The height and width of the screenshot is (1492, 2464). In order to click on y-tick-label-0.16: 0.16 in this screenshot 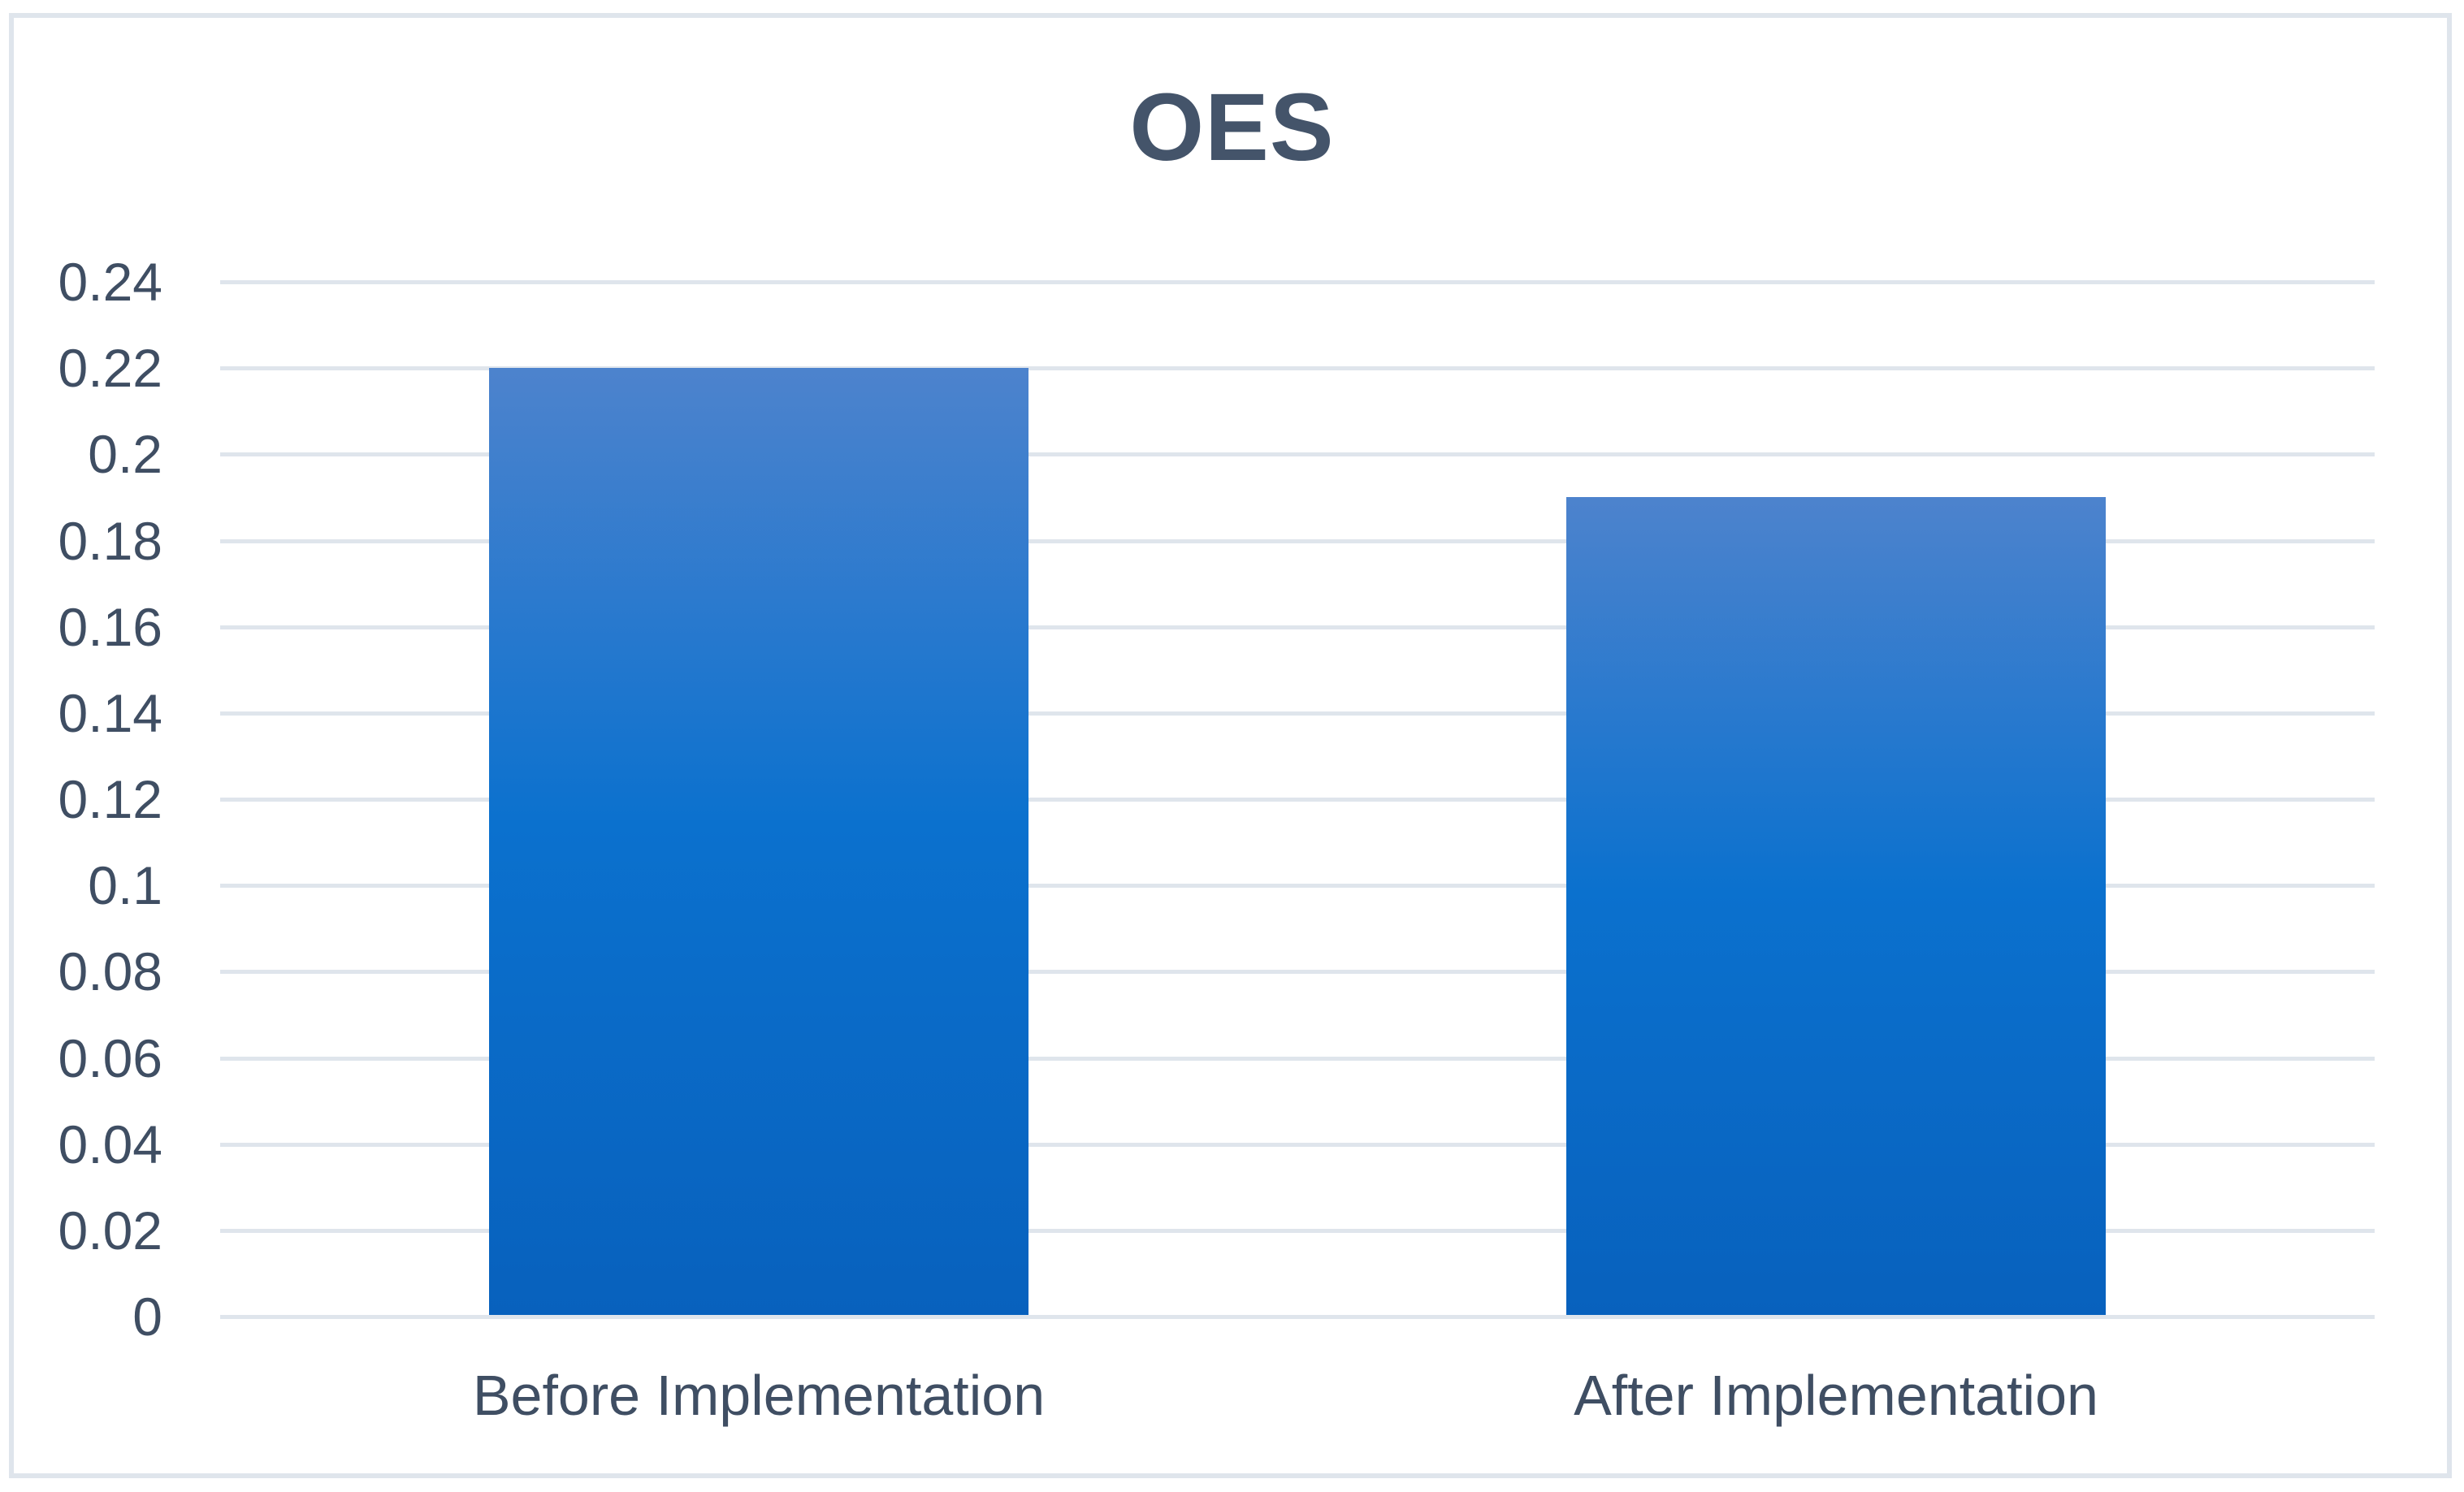, I will do `click(110, 626)`.